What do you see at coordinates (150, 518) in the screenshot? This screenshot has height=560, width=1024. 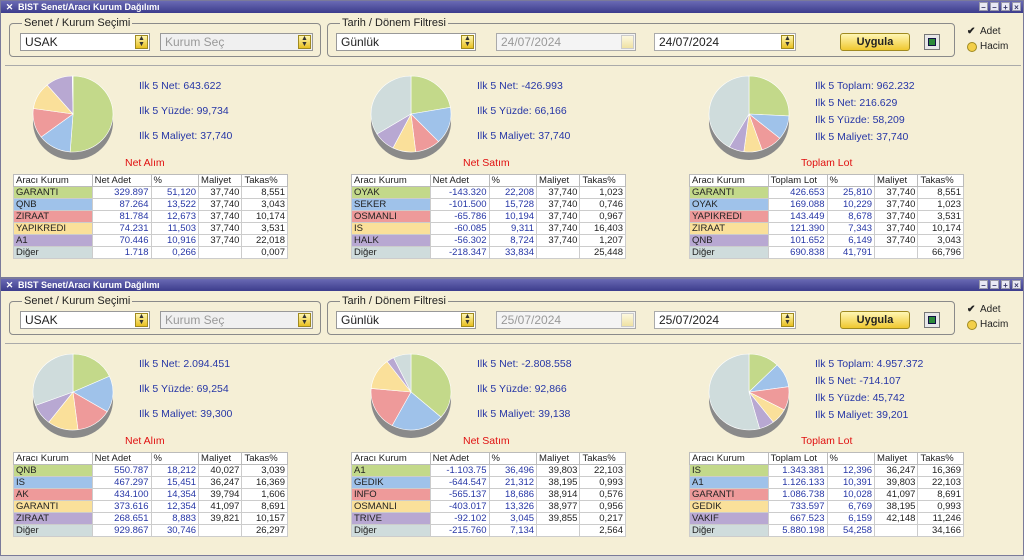 I see `table-row: ZIRAAT 268.651 8,883 39,821 10,157` at bounding box center [150, 518].